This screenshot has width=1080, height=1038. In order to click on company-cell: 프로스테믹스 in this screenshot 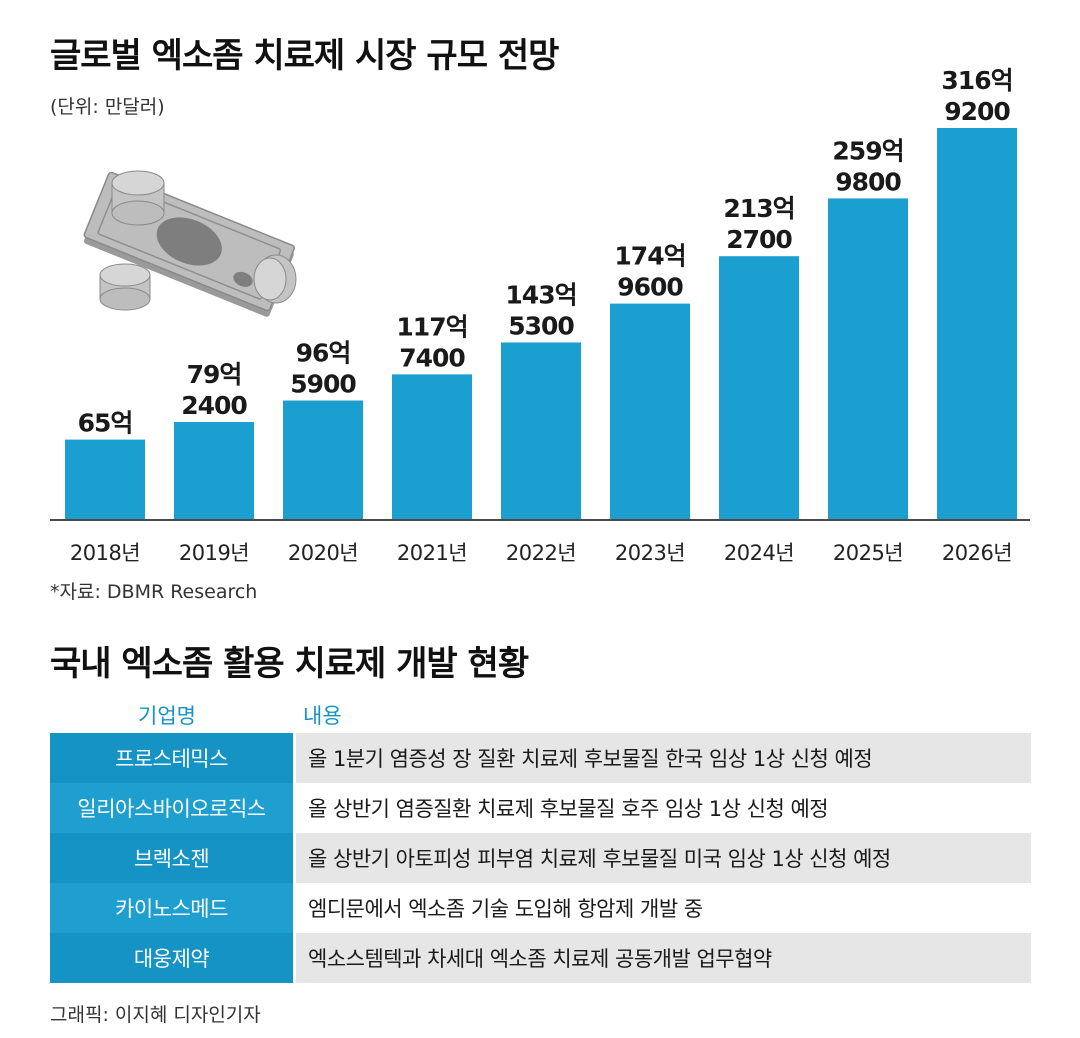, I will do `click(171, 758)`.